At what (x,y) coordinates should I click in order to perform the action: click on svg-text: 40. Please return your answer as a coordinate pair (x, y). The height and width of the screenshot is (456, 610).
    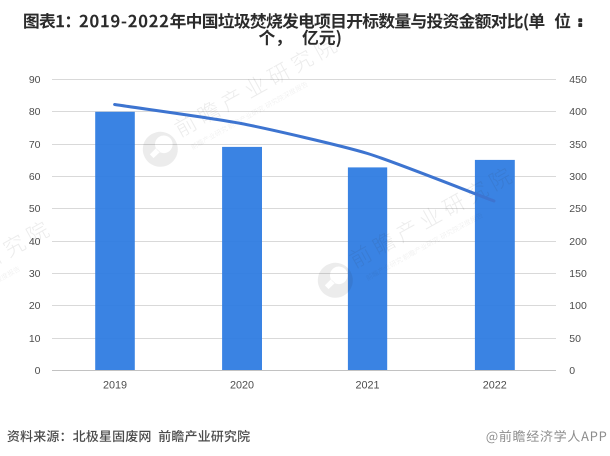
    Looking at the image, I should click on (35, 242).